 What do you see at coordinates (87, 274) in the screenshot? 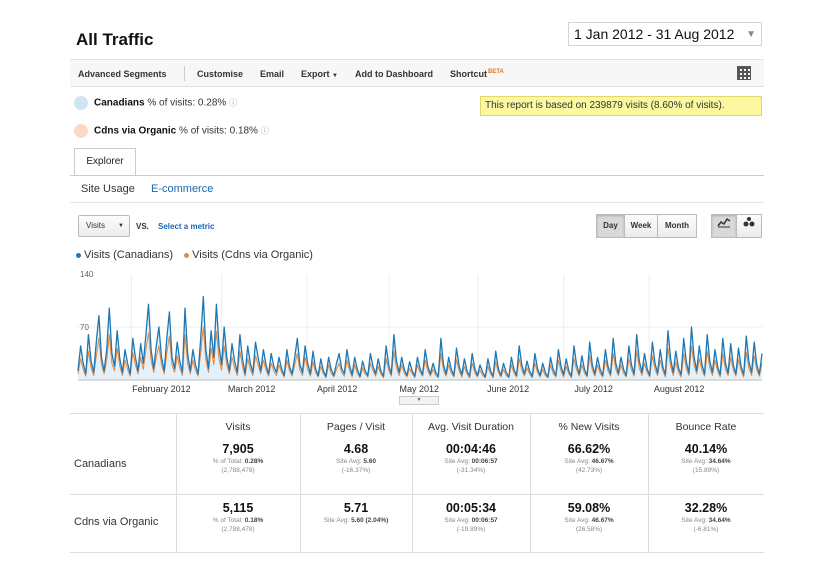
I see `y-tick-label: 140` at bounding box center [87, 274].